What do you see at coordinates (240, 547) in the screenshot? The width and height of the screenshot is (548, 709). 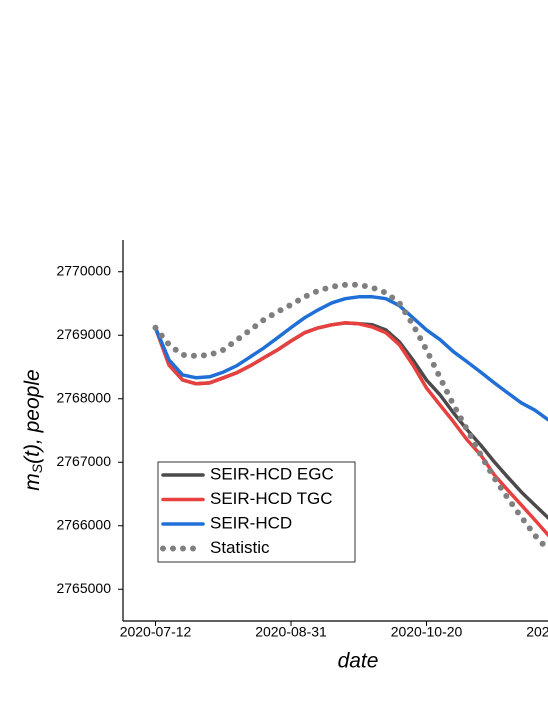 I see `legend-label: Statistic` at bounding box center [240, 547].